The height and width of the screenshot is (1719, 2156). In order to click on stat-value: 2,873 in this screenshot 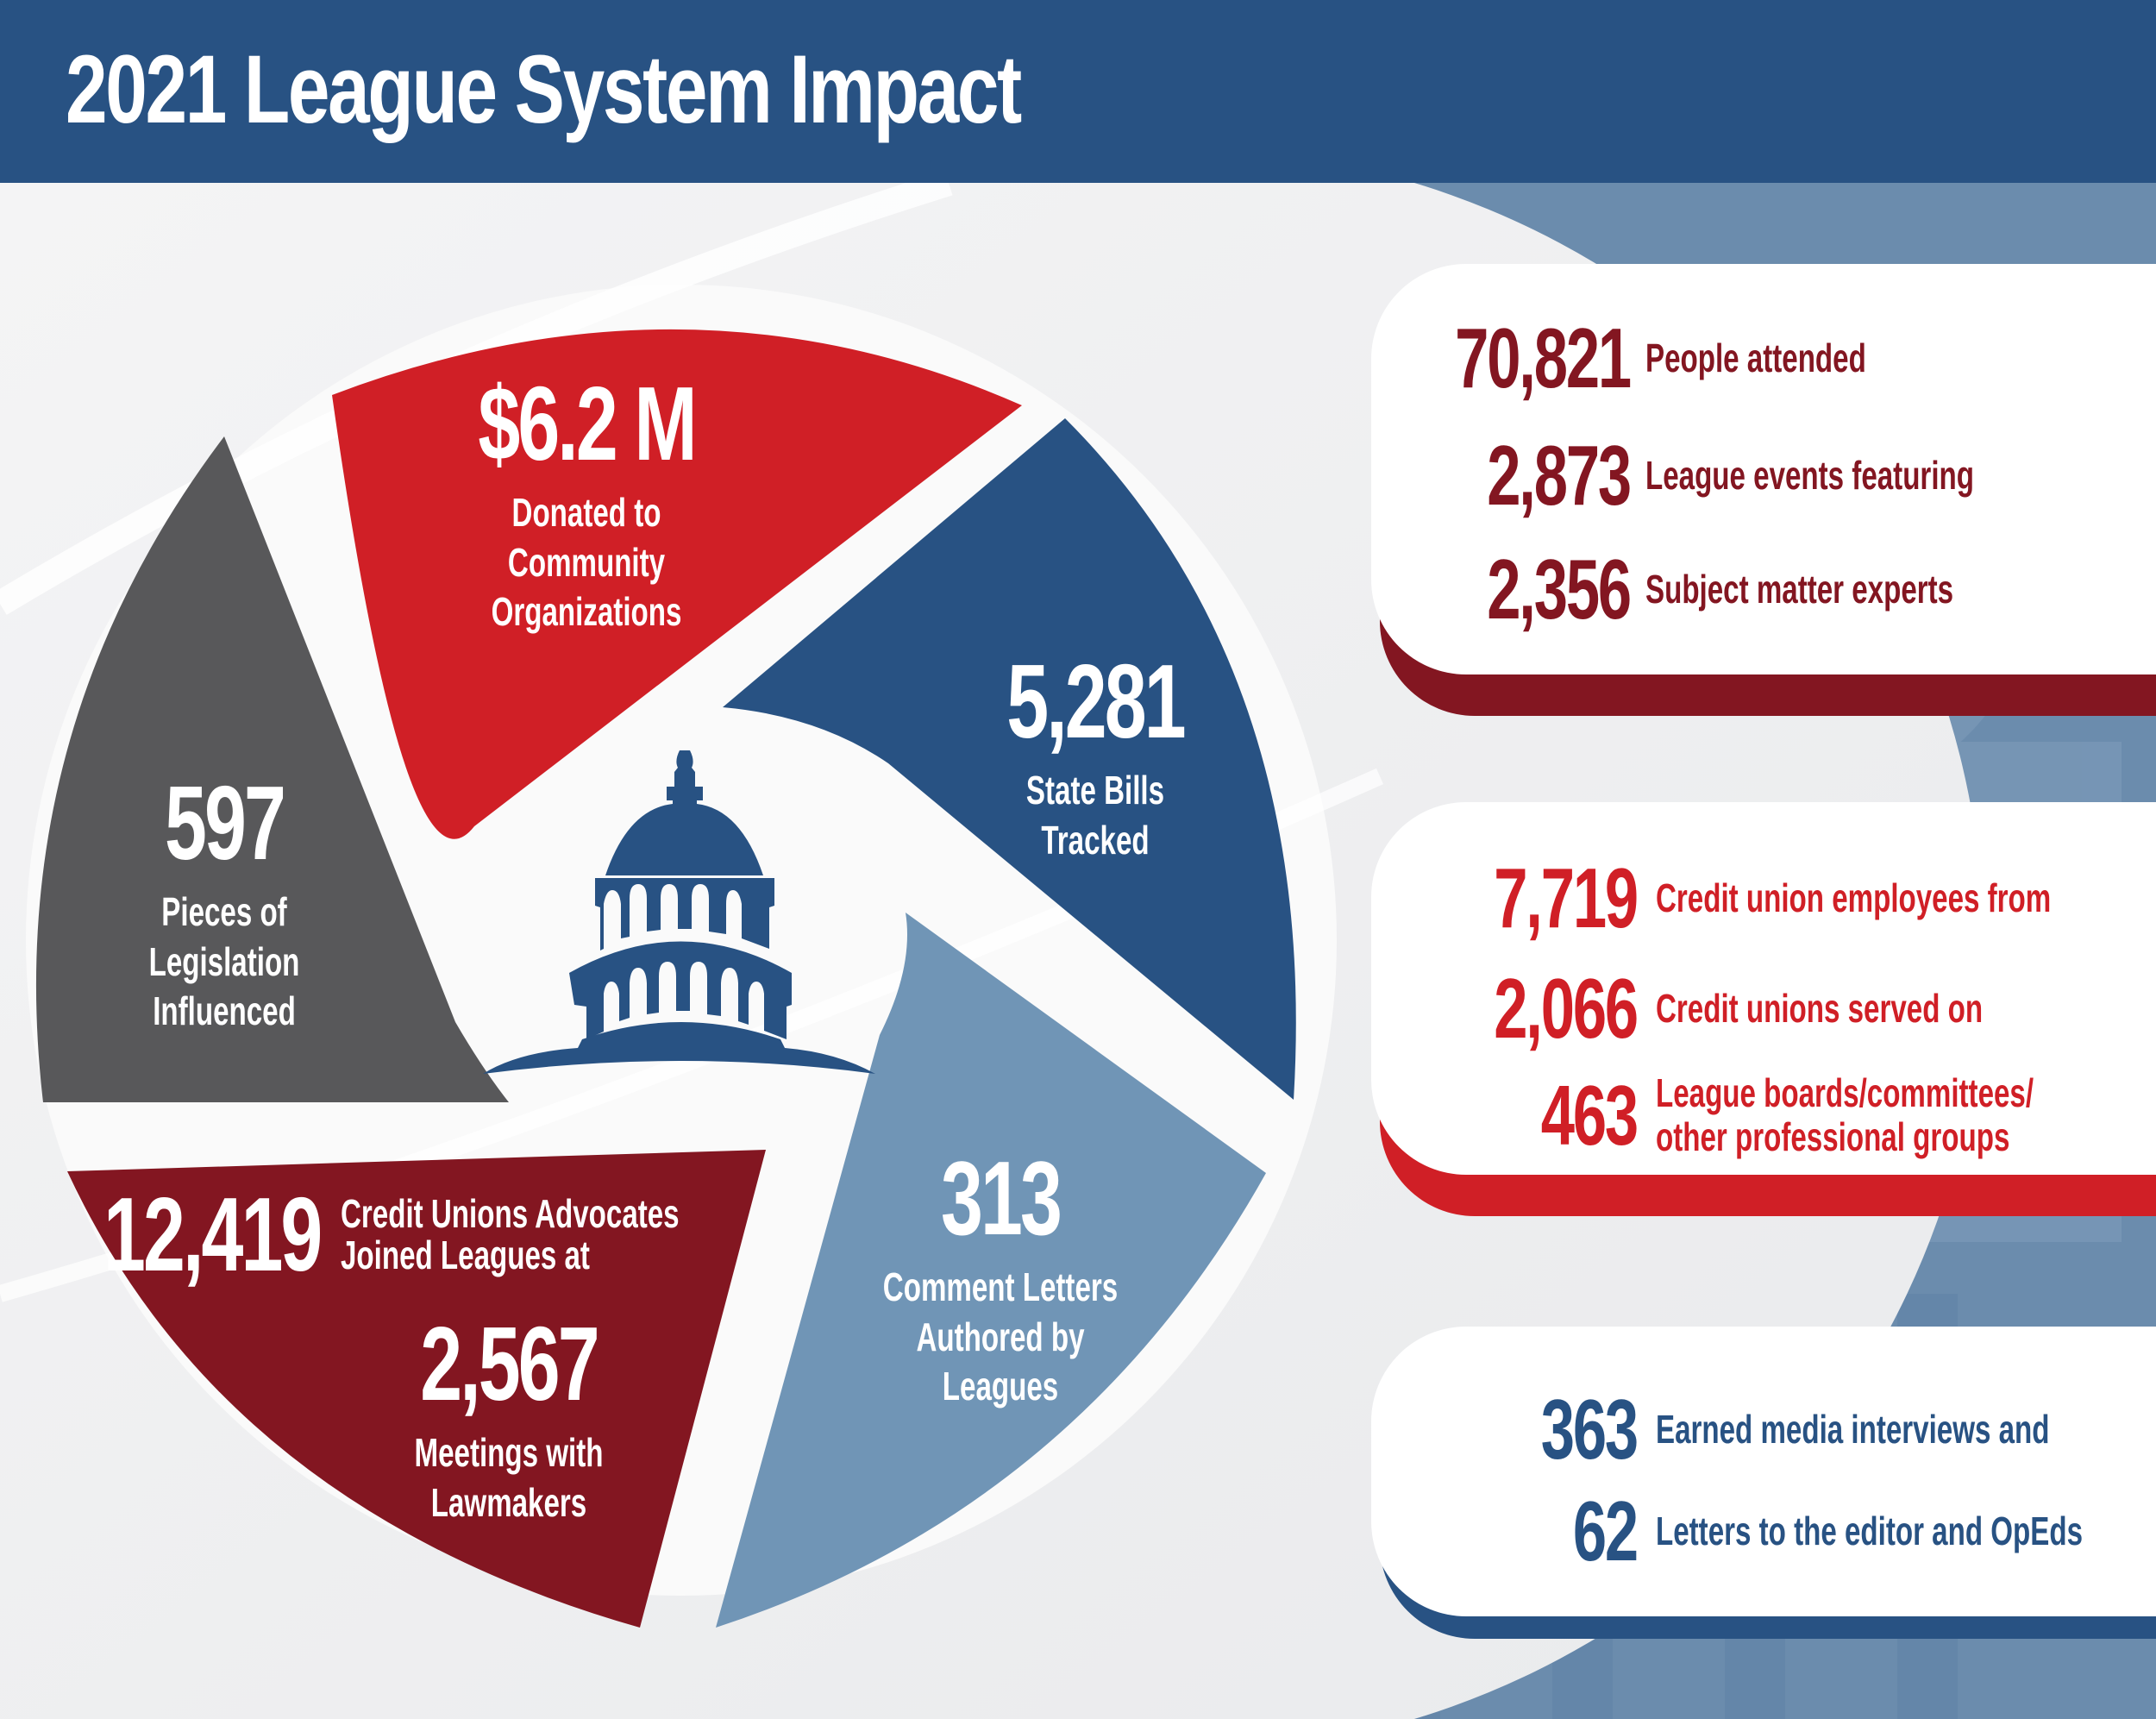, I will do `click(1559, 475)`.